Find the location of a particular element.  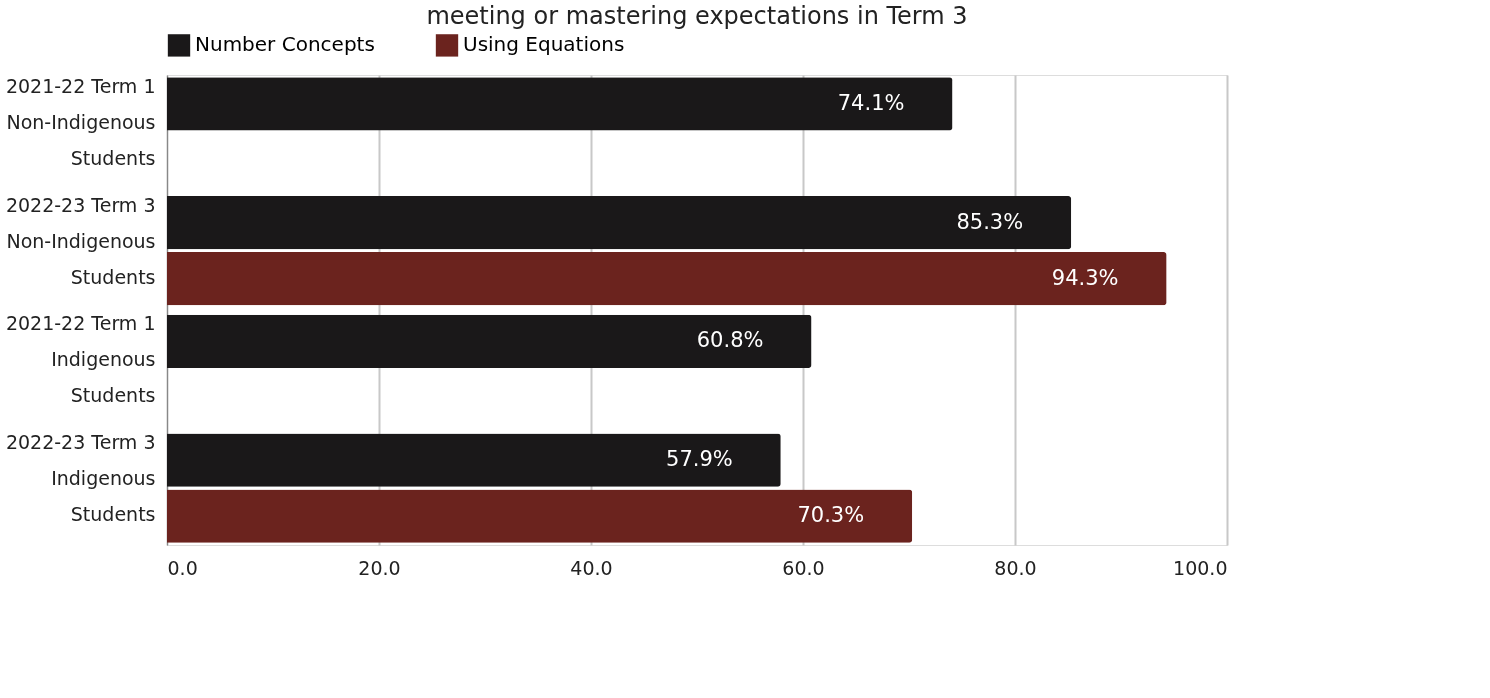

data-label: 74.1% is located at coordinates (871, 102).